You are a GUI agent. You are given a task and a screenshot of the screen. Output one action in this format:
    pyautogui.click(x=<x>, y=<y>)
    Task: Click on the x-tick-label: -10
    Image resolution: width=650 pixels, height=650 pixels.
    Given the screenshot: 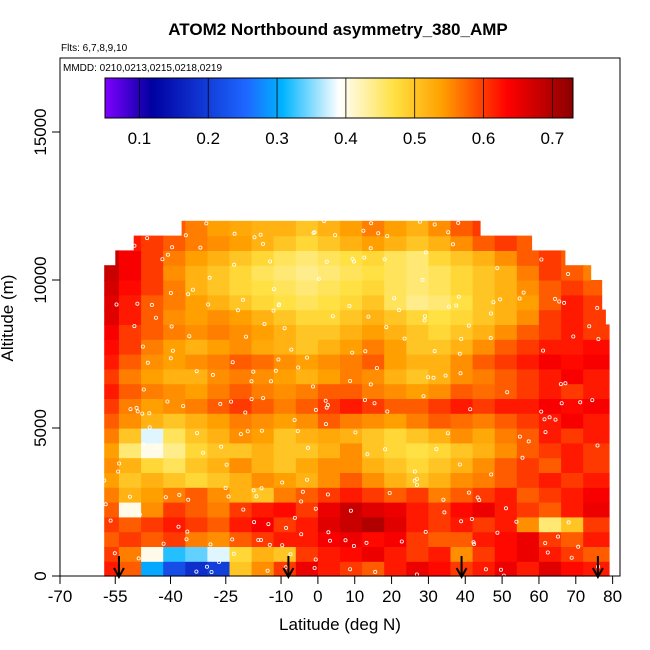 What is the action you would take?
    pyautogui.click(x=281, y=596)
    